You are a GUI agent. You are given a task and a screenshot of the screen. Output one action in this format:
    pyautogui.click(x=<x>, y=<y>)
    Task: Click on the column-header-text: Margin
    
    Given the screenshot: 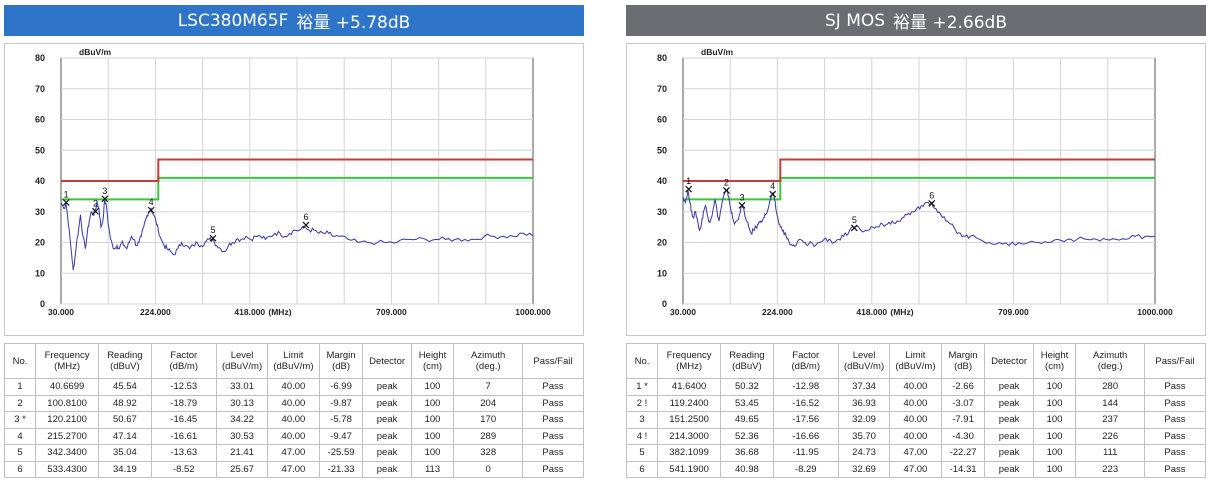 What is the action you would take?
    pyautogui.click(x=963, y=355)
    